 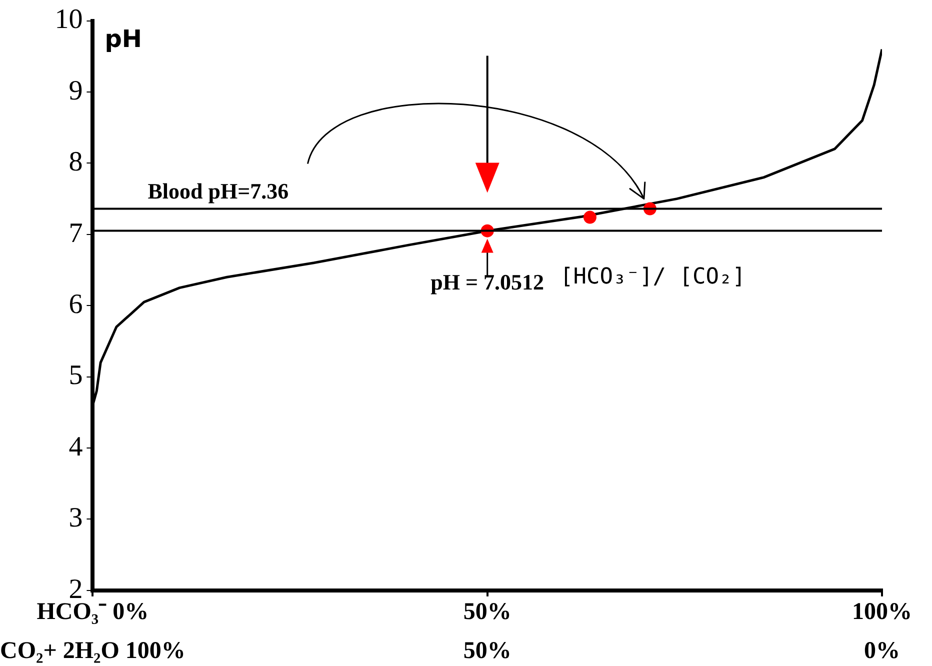 I want to click on x-tick-label: 50%, so click(x=487, y=612).